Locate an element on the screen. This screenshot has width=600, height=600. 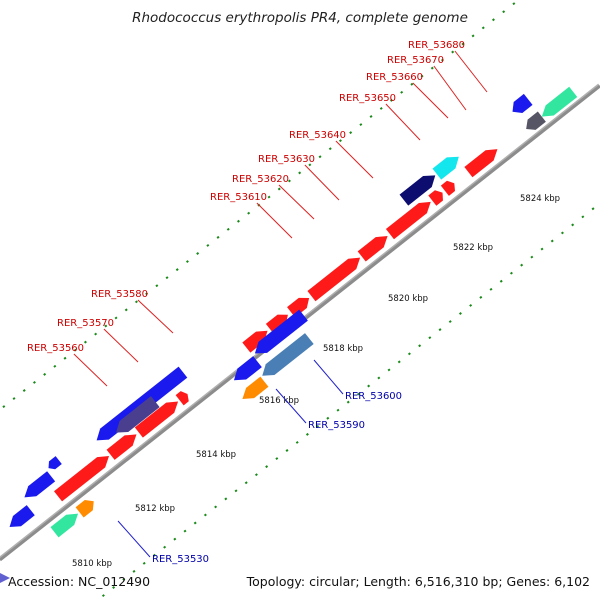
gene-label-forward: RER_53630 is located at coordinates (286, 159).